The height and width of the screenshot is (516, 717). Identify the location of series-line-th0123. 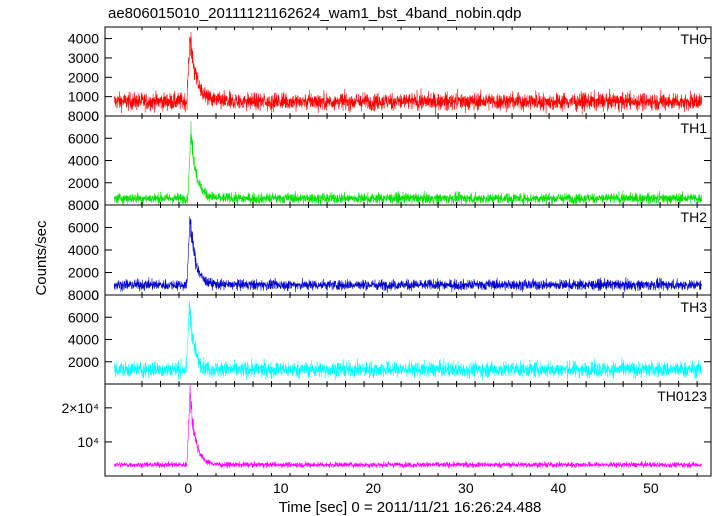
(408, 427).